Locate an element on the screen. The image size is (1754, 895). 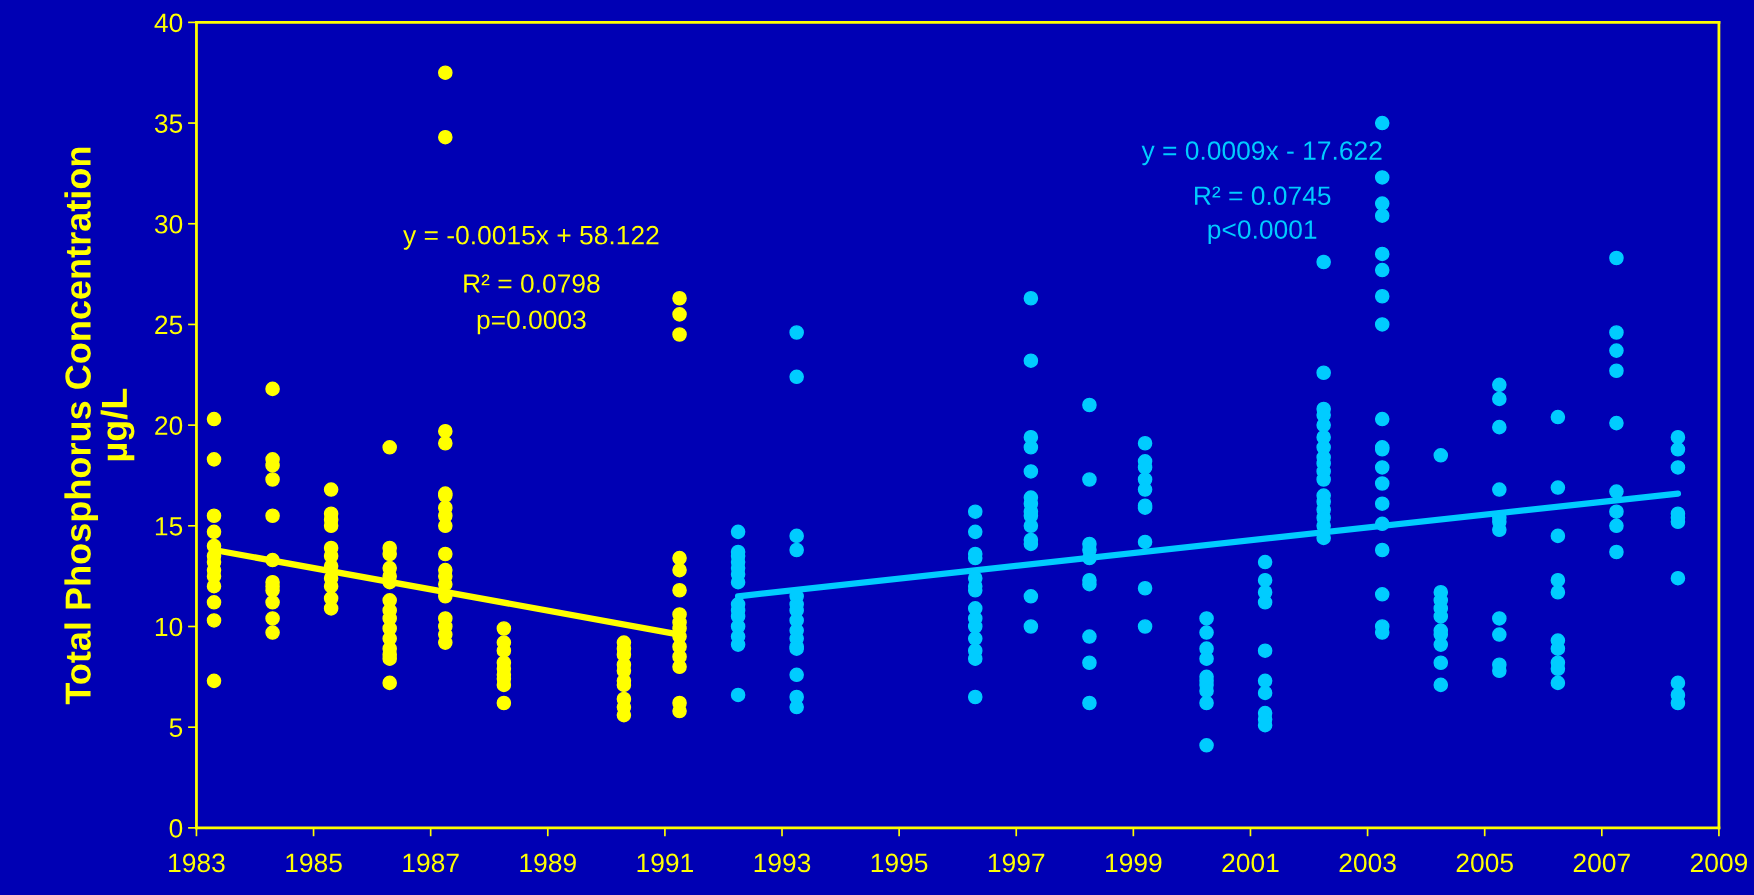
annotation: R² = 0.0798 is located at coordinates (532, 283).